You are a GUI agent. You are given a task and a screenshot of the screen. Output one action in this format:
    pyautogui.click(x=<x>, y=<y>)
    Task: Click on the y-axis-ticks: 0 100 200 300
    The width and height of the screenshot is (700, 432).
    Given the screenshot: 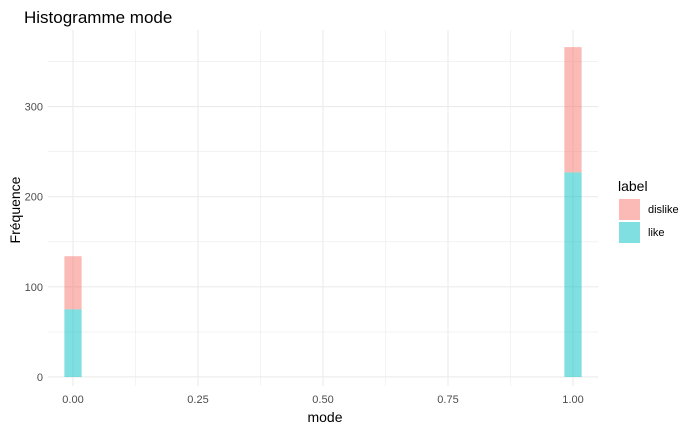 What is the action you would take?
    pyautogui.click(x=34, y=243)
    